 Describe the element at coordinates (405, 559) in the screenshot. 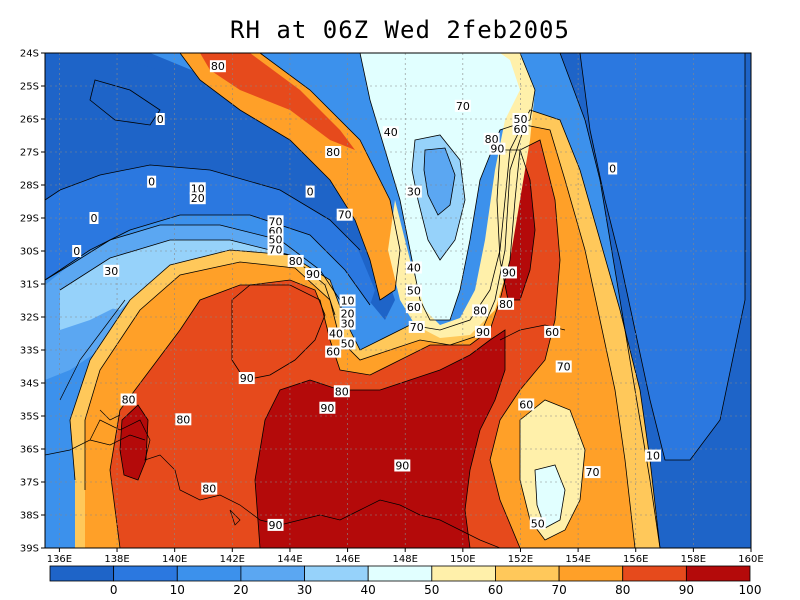

I see `x-tick-label: 148E` at that location.